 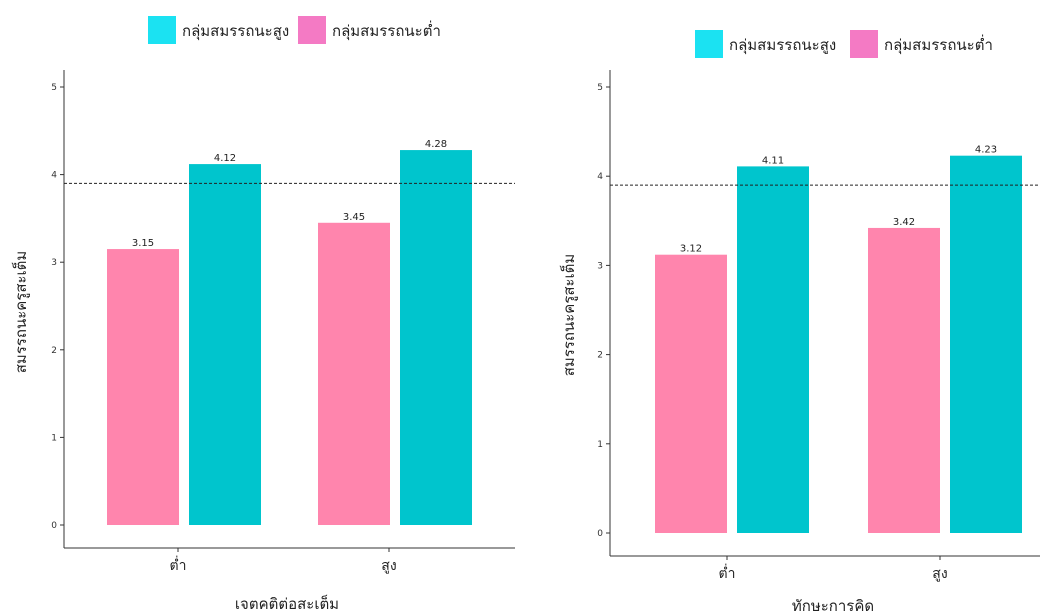 I want to click on data-label: 3.45, so click(x=354, y=217).